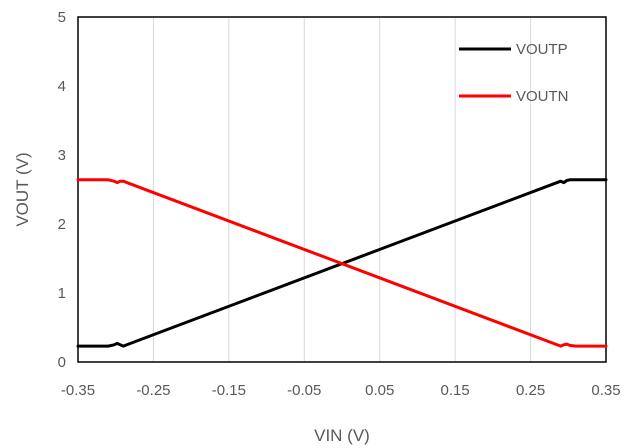 The width and height of the screenshot is (630, 448). Describe the element at coordinates (379, 390) in the screenshot. I see `x-tick-label: 0.05` at that location.